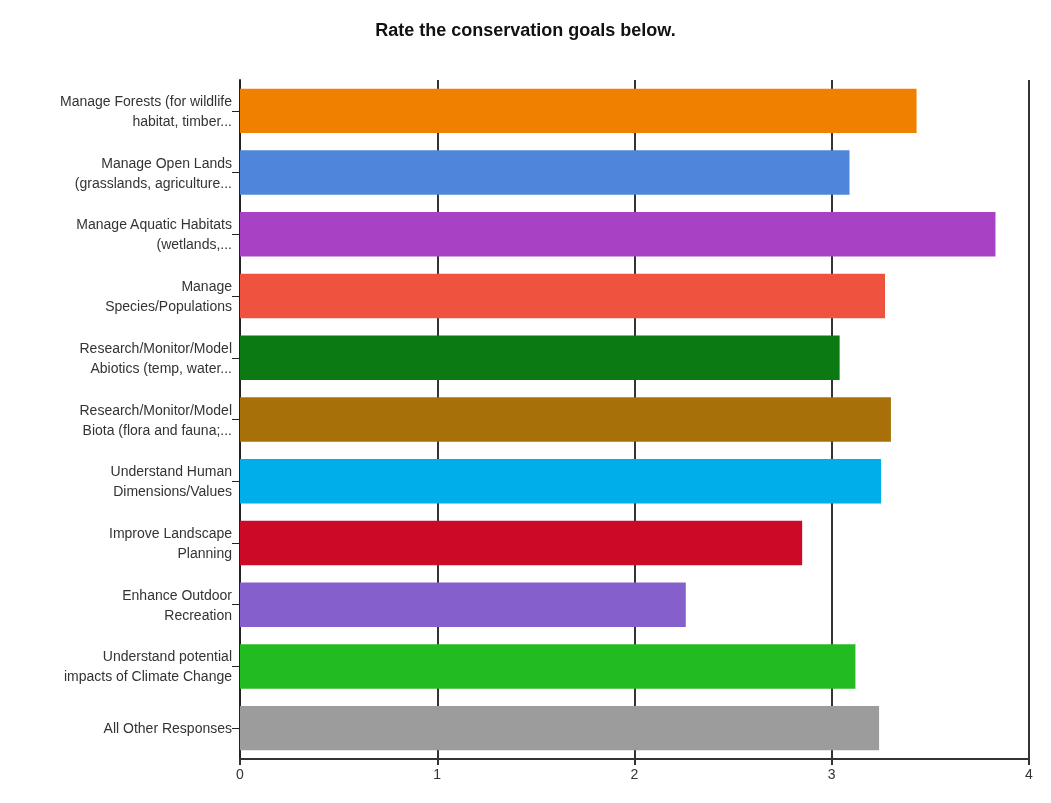  What do you see at coordinates (169, 296) in the screenshot?
I see `y-tick-label: Manage Species/Populations` at bounding box center [169, 296].